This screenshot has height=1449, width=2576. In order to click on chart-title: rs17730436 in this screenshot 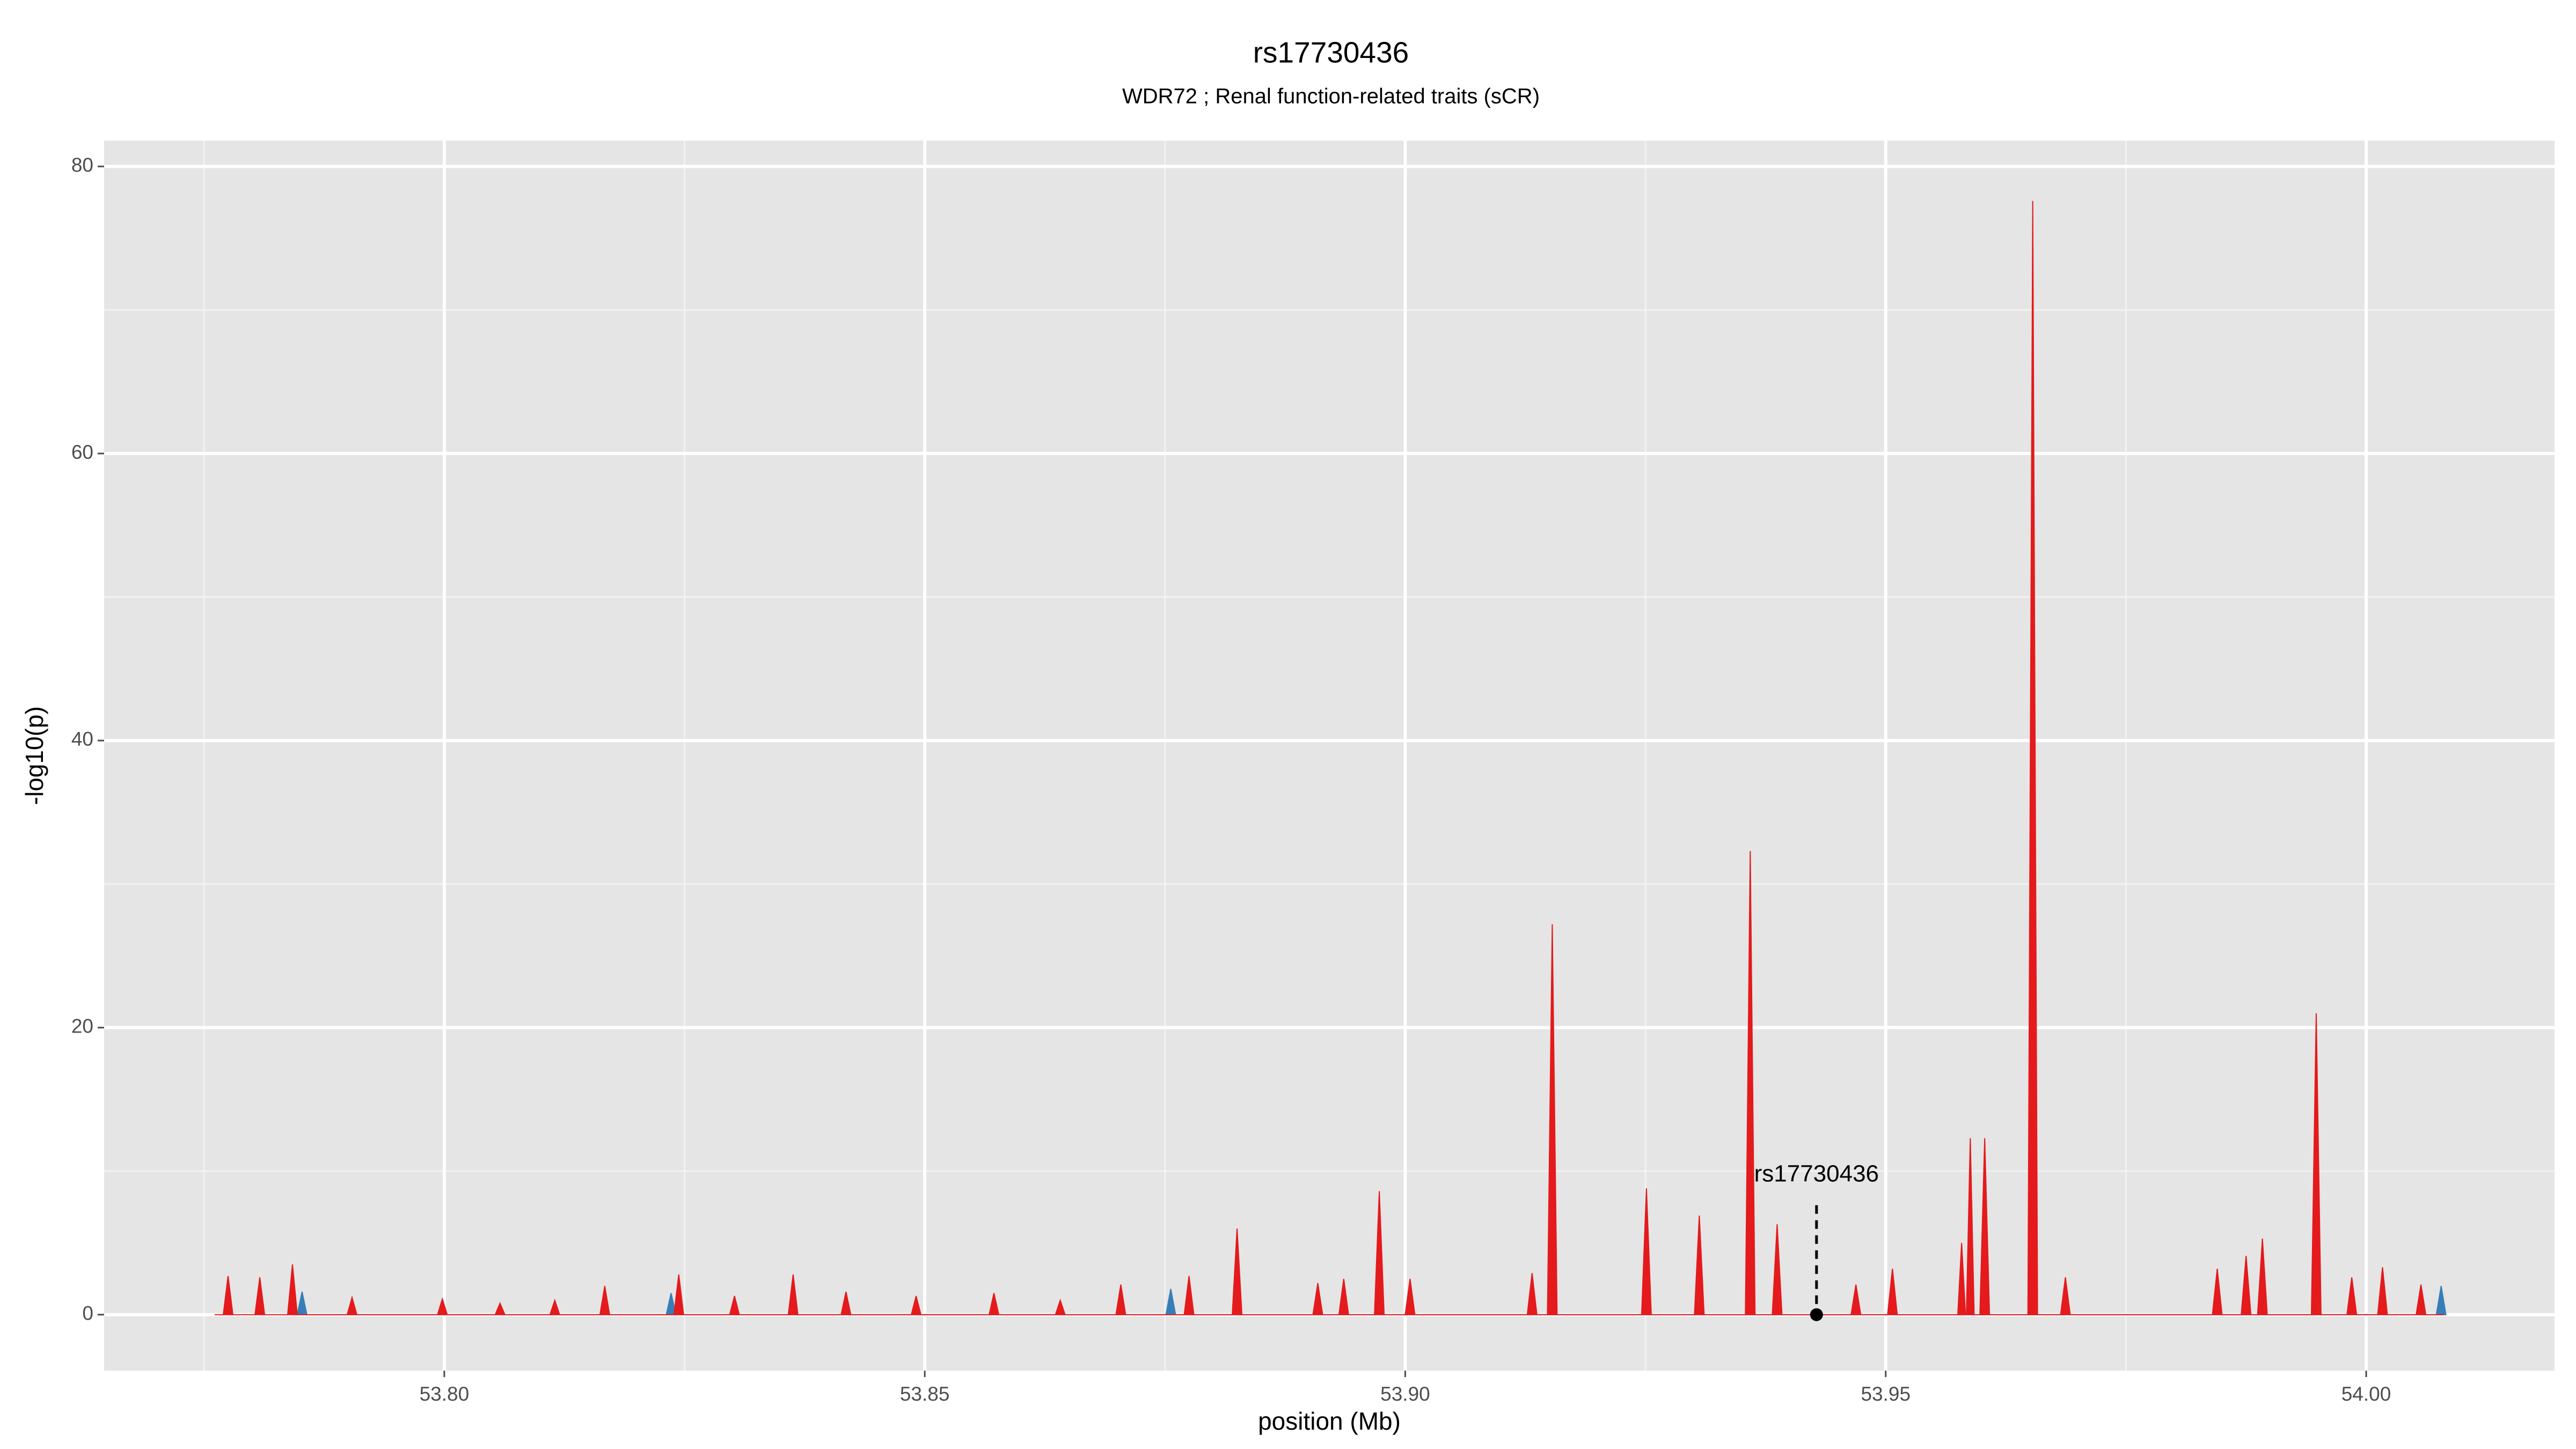, I will do `click(1331, 52)`.